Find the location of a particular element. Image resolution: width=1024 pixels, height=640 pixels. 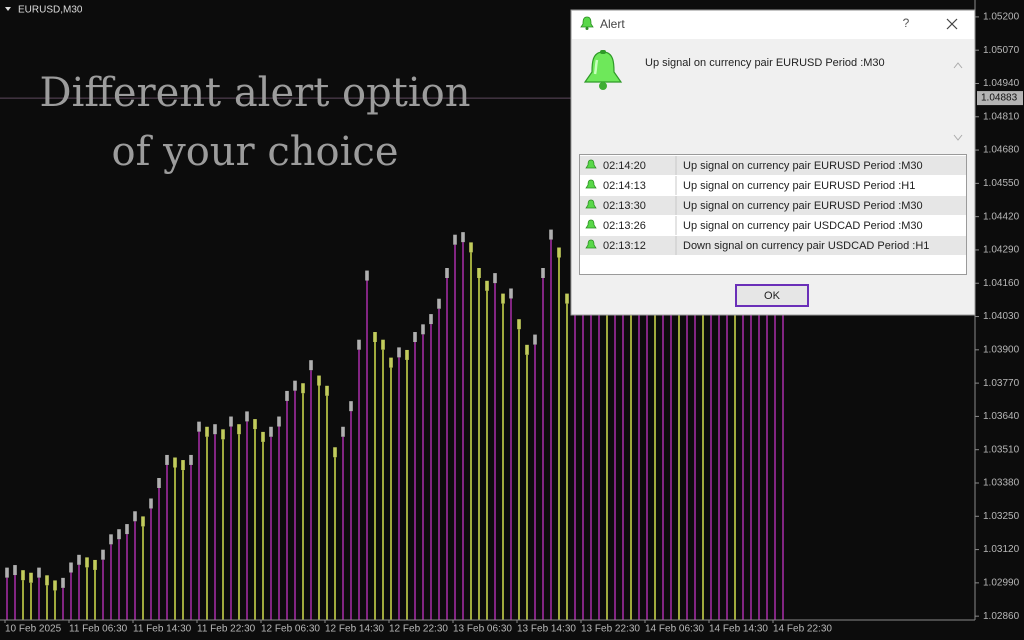

x-tick-label: 12 Feb 14:30 is located at coordinates (354, 629).